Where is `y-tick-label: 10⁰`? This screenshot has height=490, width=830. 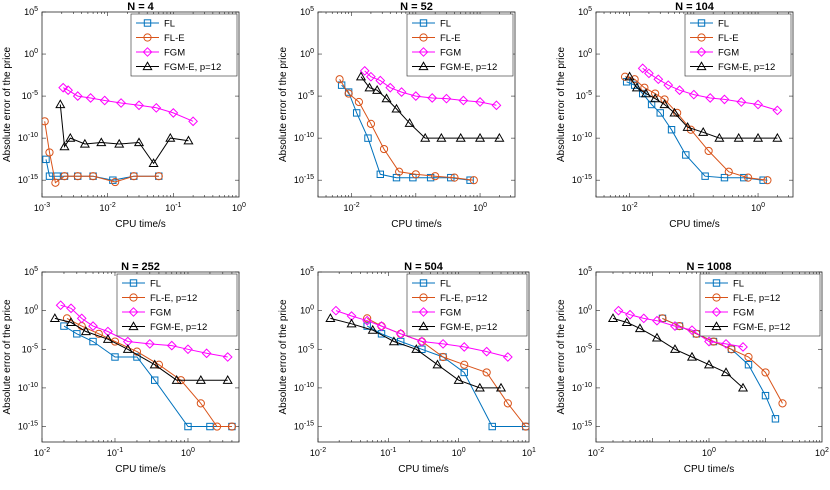 y-tick-label: 10⁰ is located at coordinates (307, 310).